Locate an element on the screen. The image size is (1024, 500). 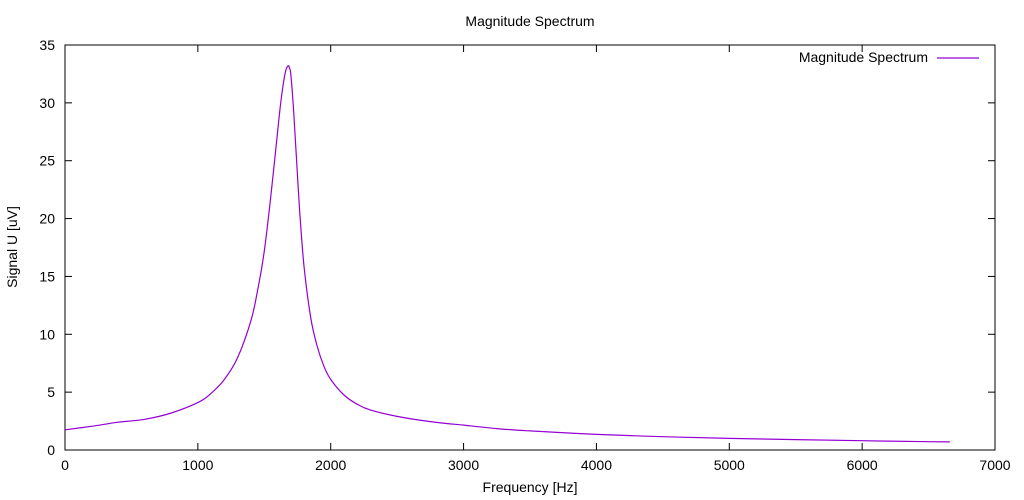
y-tick-label: 20 is located at coordinates (47, 219).